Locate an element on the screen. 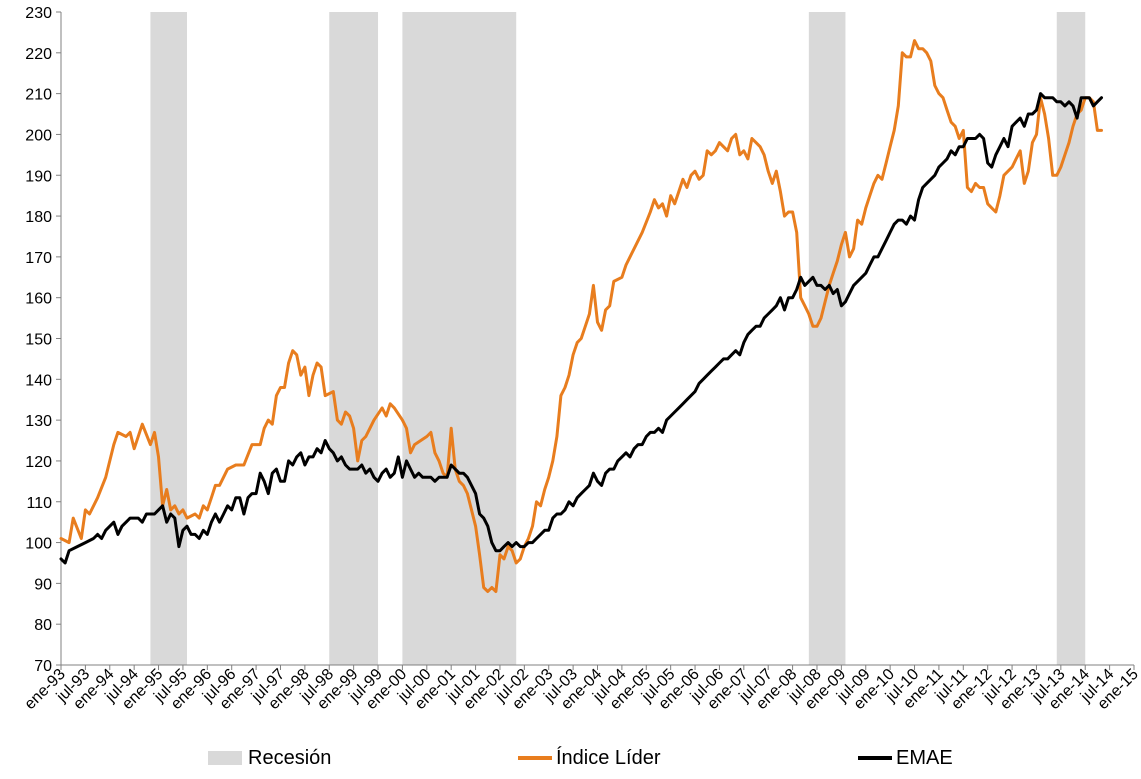 The width and height of the screenshot is (1141, 779). y-tick-label: 120 is located at coordinates (38, 462).